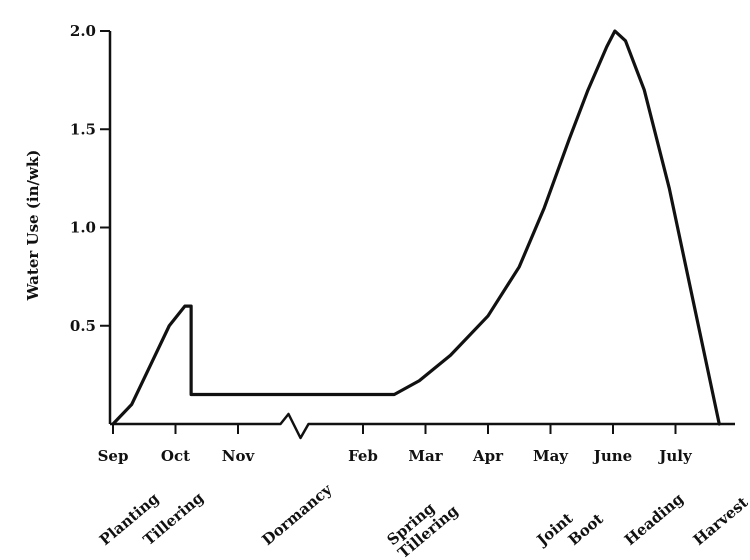 The height and width of the screenshot is (560, 750). Describe the element at coordinates (554, 529) in the screenshot. I see `growth-stage-label: Joint` at that location.